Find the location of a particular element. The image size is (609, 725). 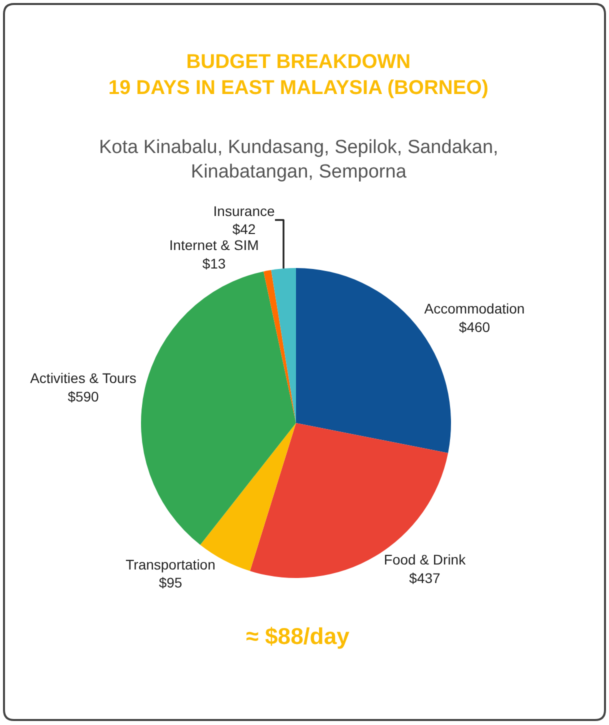

text: ≈ $88/day is located at coordinates (298, 636).